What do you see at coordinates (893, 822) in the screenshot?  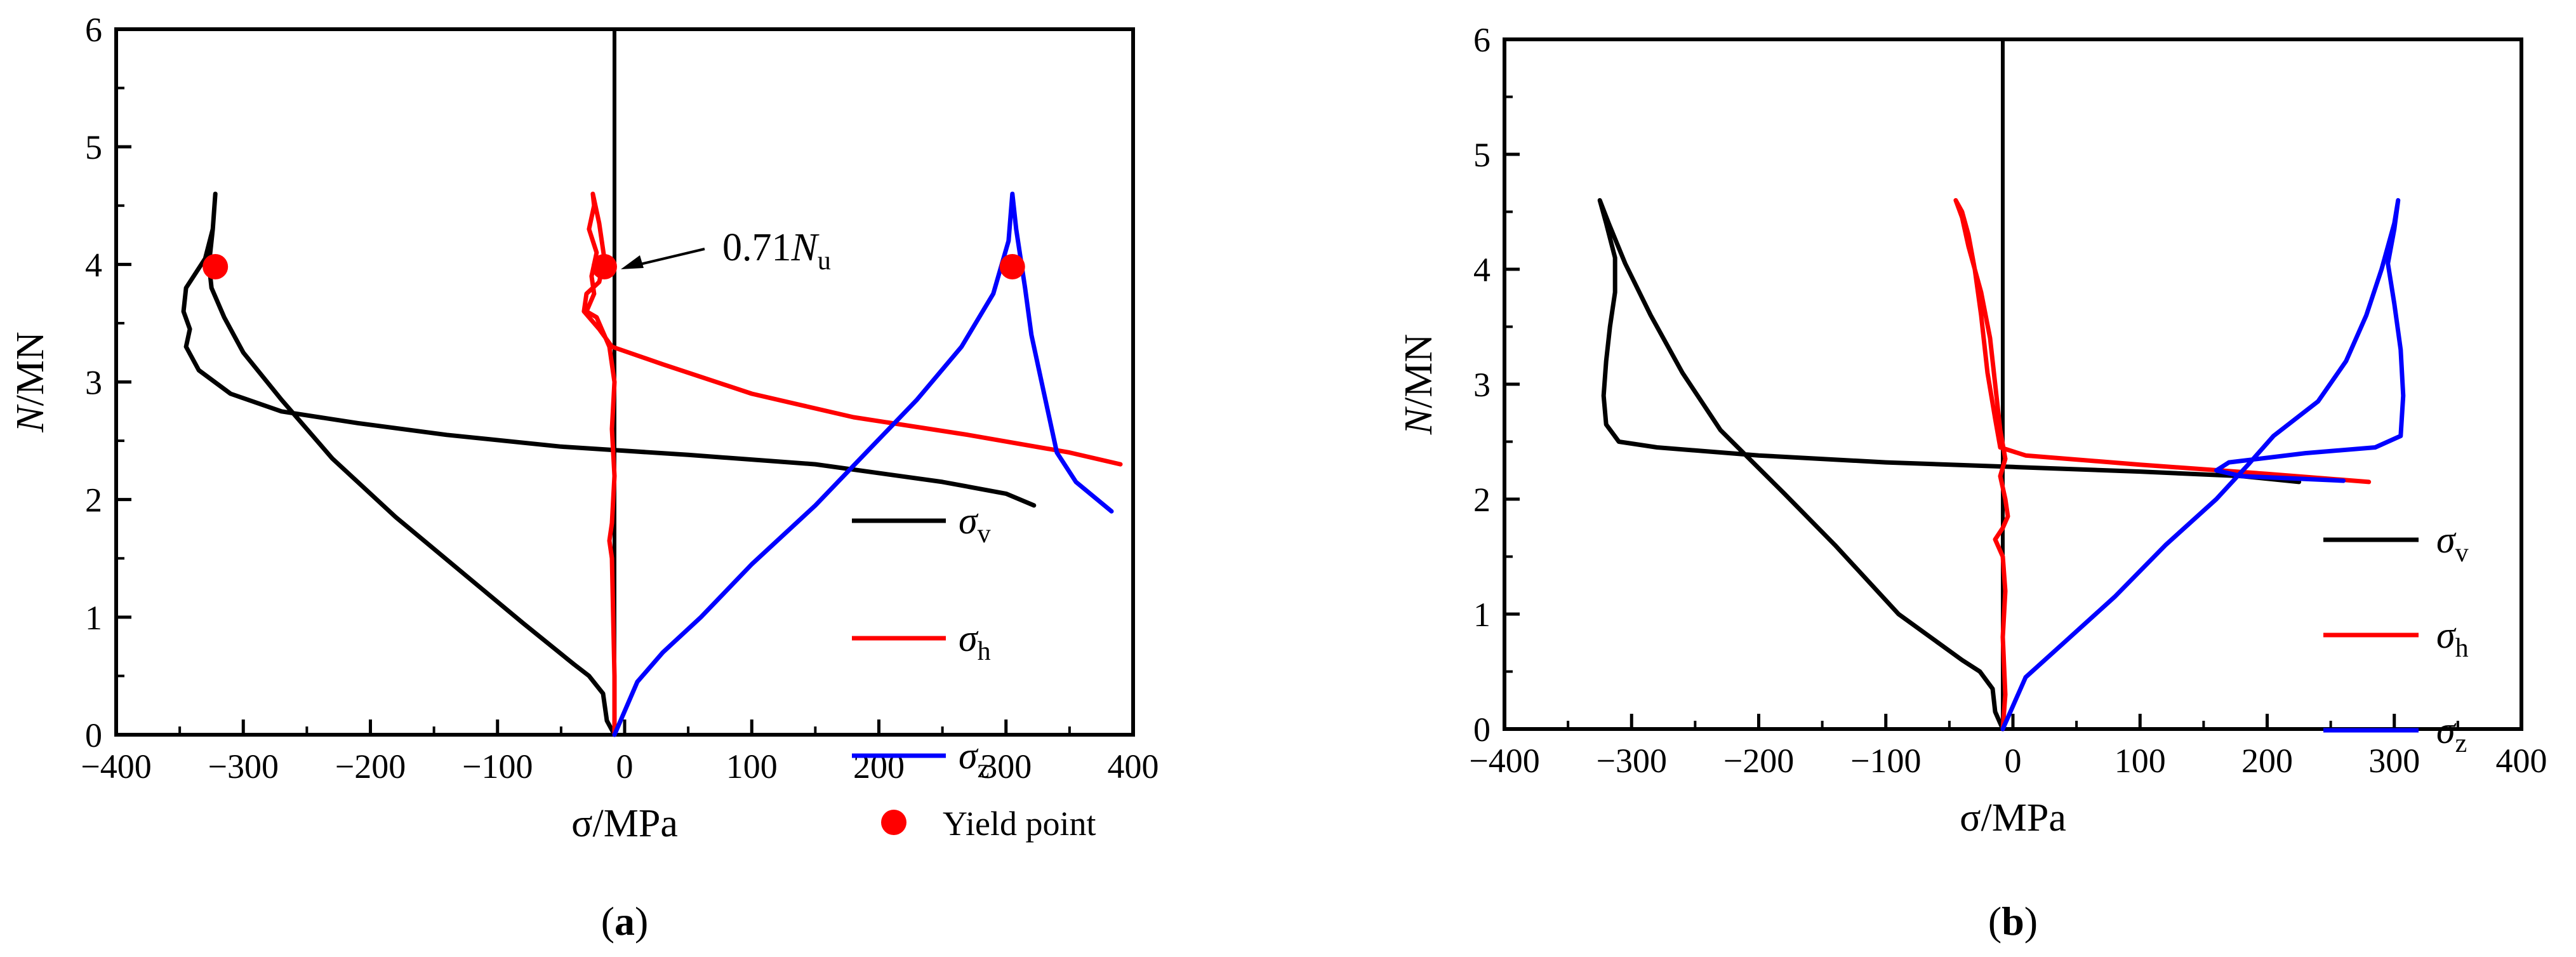 I see `legend-marker-yield` at bounding box center [893, 822].